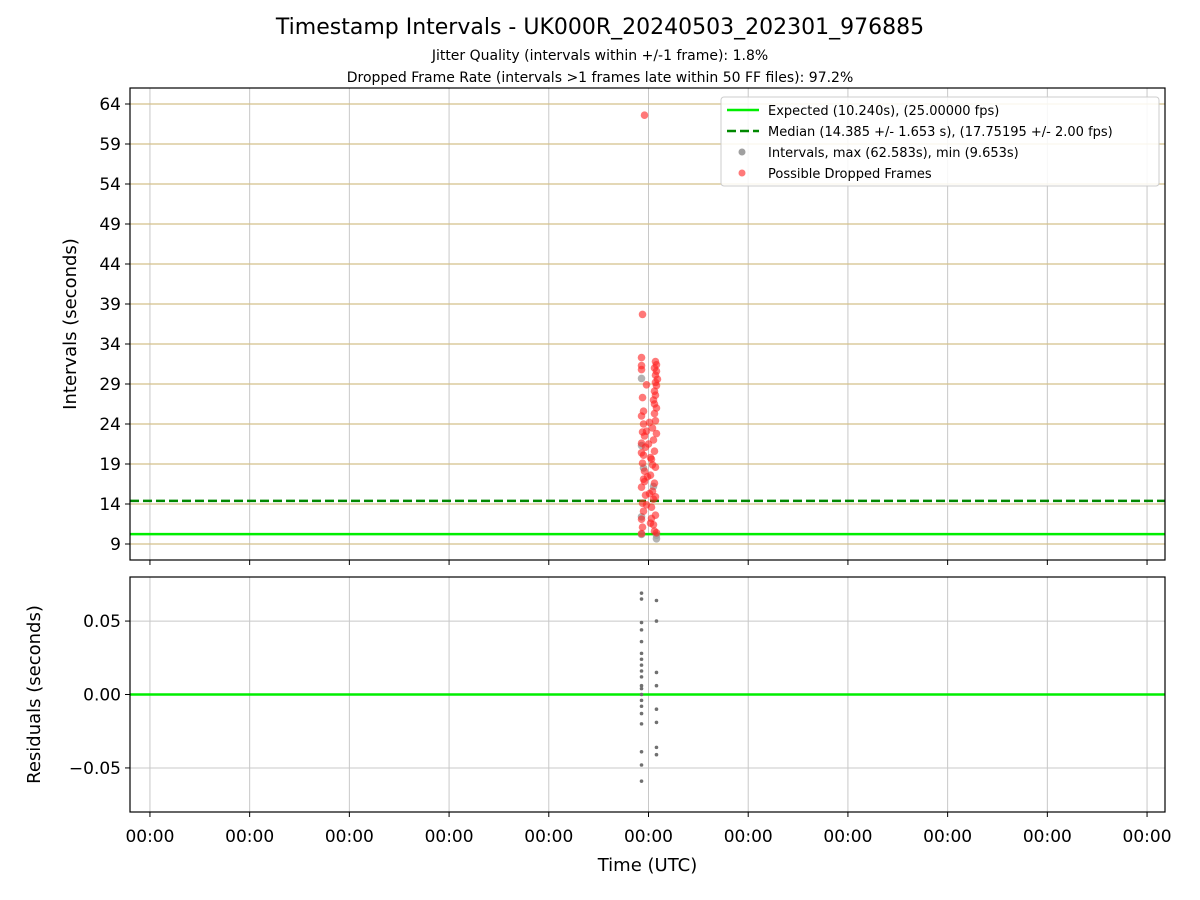 The width and height of the screenshot is (1200, 900). Describe the element at coordinates (110, 305) in the screenshot. I see `y-tick-label: 39` at that location.